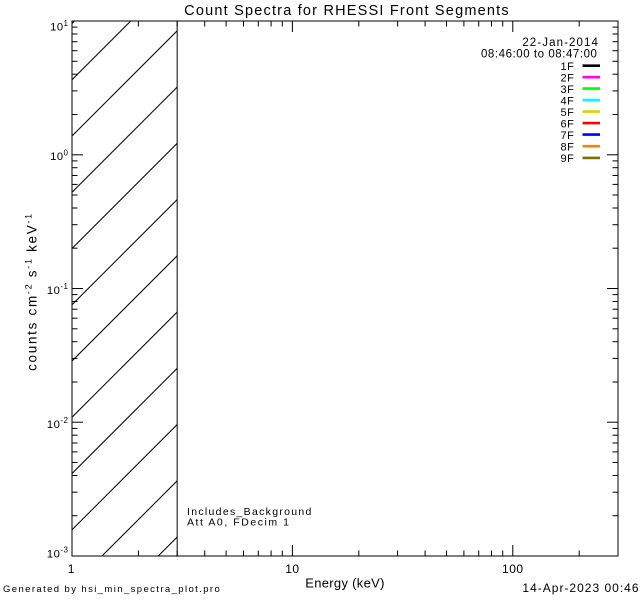 This screenshot has height=600, width=640. What do you see at coordinates (71, 569) in the screenshot?
I see `svg-text: 1` at bounding box center [71, 569].